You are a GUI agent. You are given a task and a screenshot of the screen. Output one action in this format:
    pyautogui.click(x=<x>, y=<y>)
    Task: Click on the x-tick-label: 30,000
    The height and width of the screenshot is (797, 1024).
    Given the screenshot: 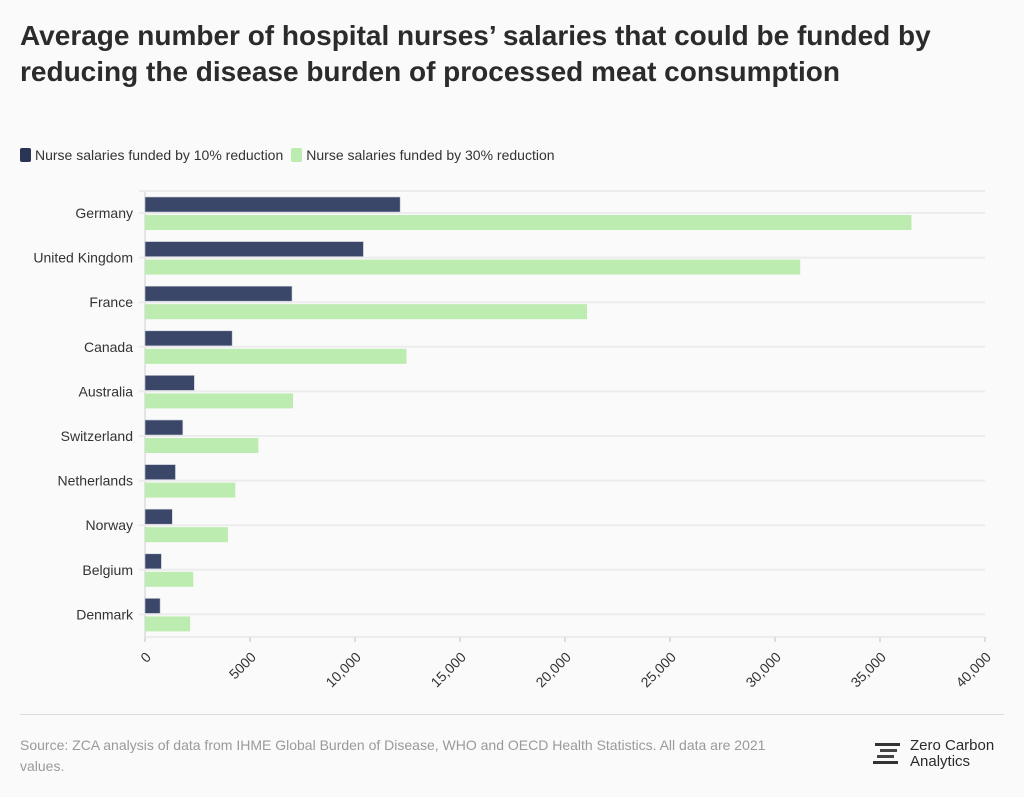 What is the action you would take?
    pyautogui.click(x=763, y=670)
    